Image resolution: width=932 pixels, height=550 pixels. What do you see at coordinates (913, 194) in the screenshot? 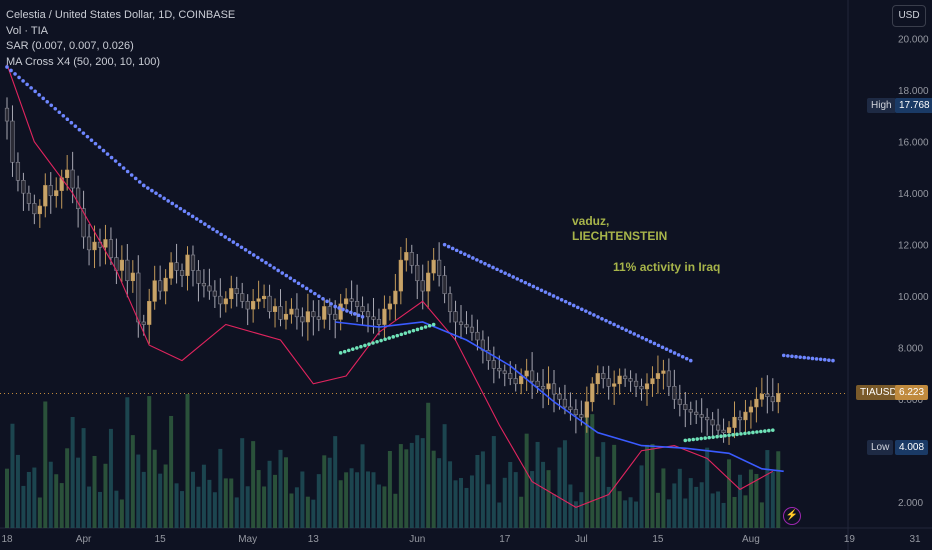
I see `y-tick-label: 14.000` at bounding box center [913, 194].